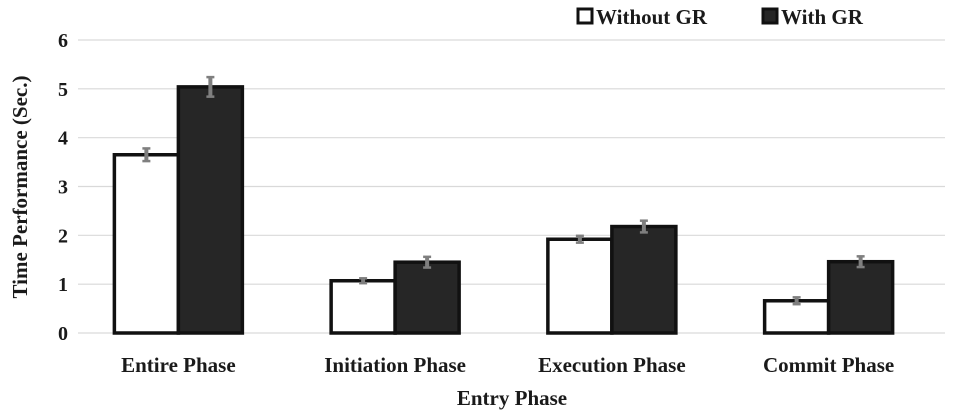 This screenshot has height=412, width=957. What do you see at coordinates (178, 365) in the screenshot?
I see `x-tick-label: Entire Phase` at bounding box center [178, 365].